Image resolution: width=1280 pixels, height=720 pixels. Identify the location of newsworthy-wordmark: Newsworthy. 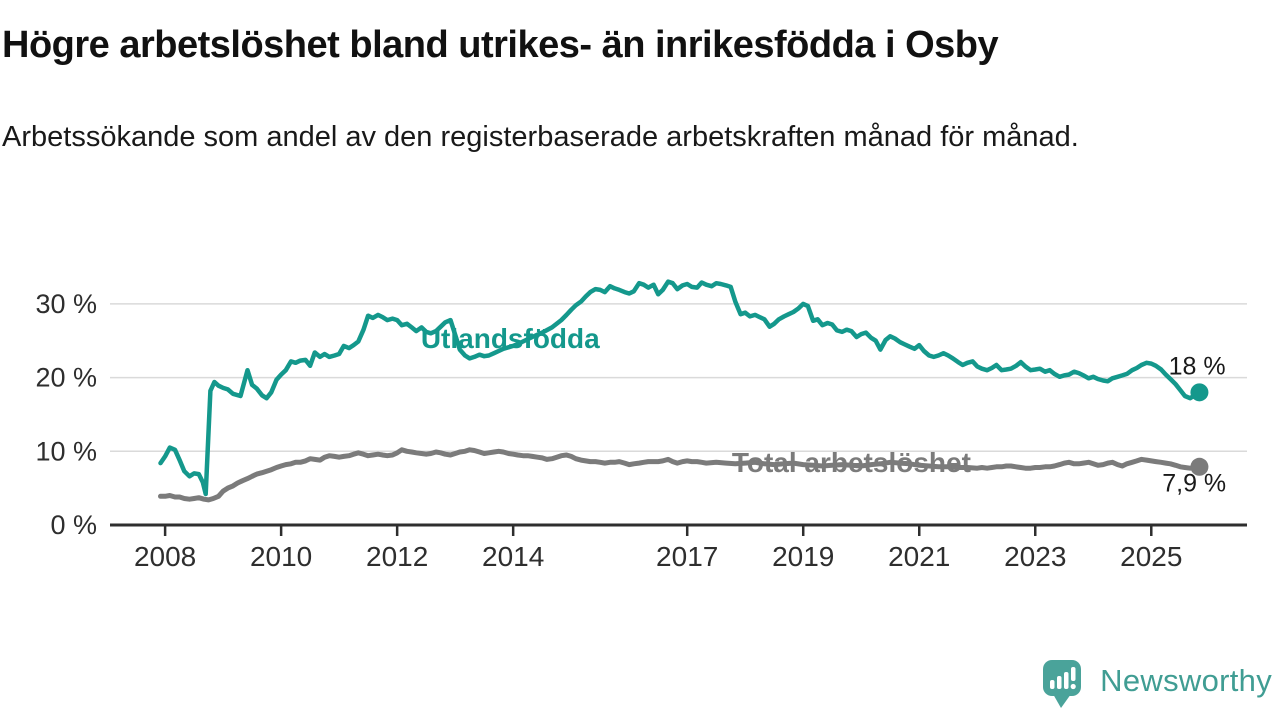
(1186, 680).